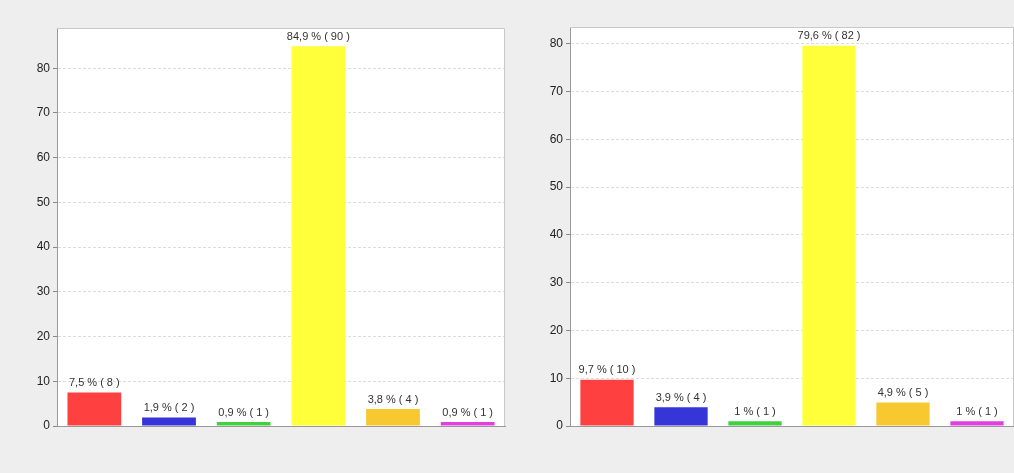  I want to click on data-label: 9,7 % ( 10 ), so click(607, 369).